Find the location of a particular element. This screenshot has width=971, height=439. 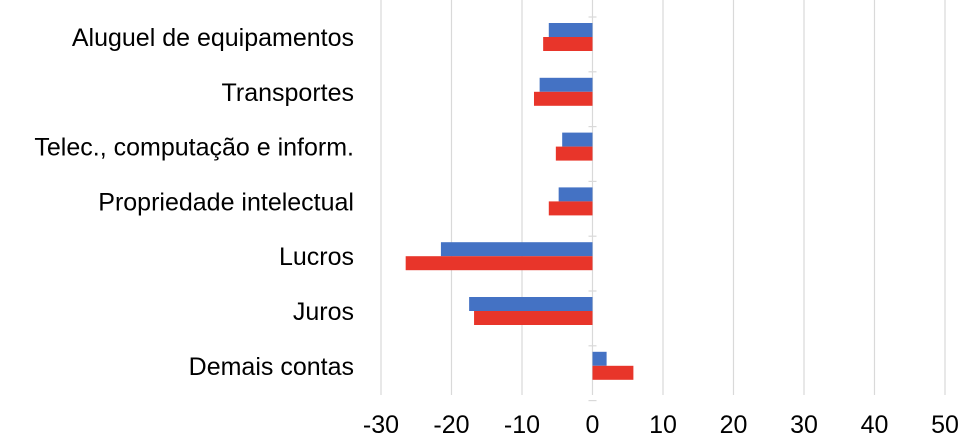

category-label: Telec., computação e inform. is located at coordinates (194, 148).